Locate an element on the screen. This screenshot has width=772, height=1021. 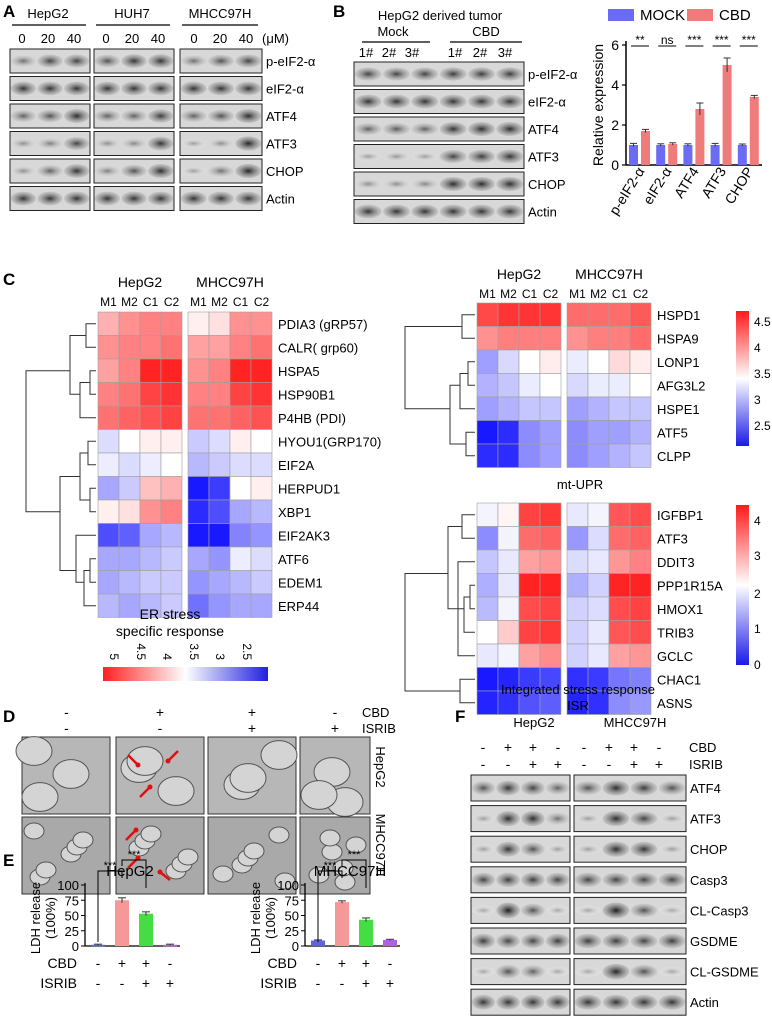
legend-tick-label: 5 is located at coordinates (114, 656).